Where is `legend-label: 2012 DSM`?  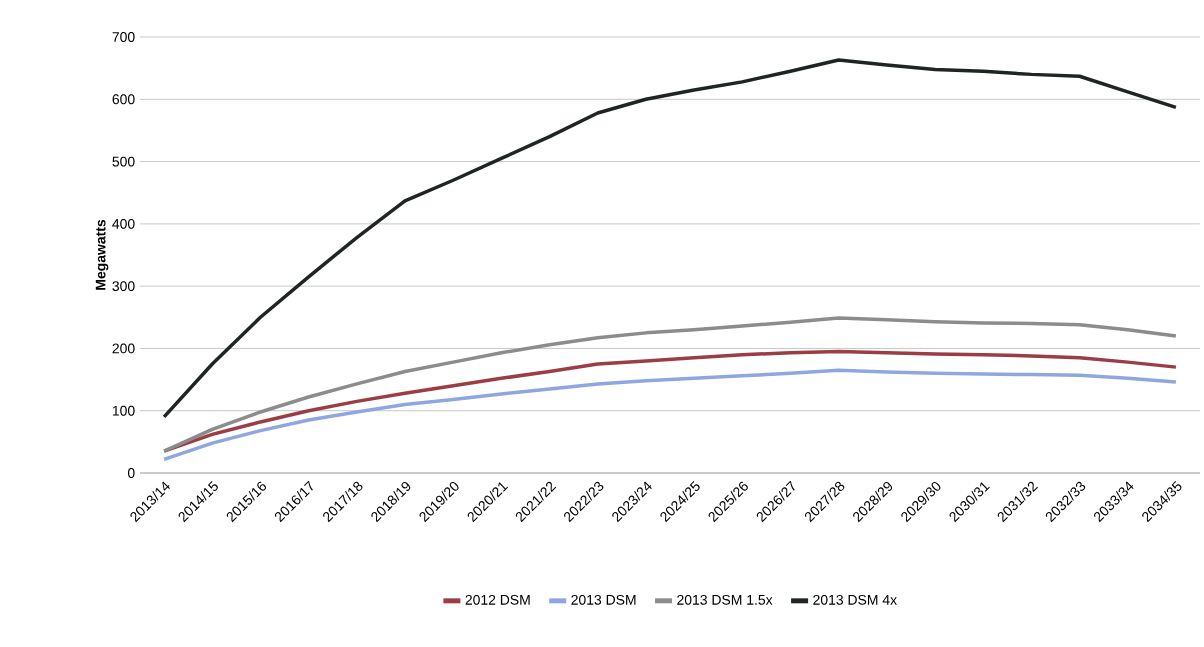
legend-label: 2012 DSM is located at coordinates (497, 599).